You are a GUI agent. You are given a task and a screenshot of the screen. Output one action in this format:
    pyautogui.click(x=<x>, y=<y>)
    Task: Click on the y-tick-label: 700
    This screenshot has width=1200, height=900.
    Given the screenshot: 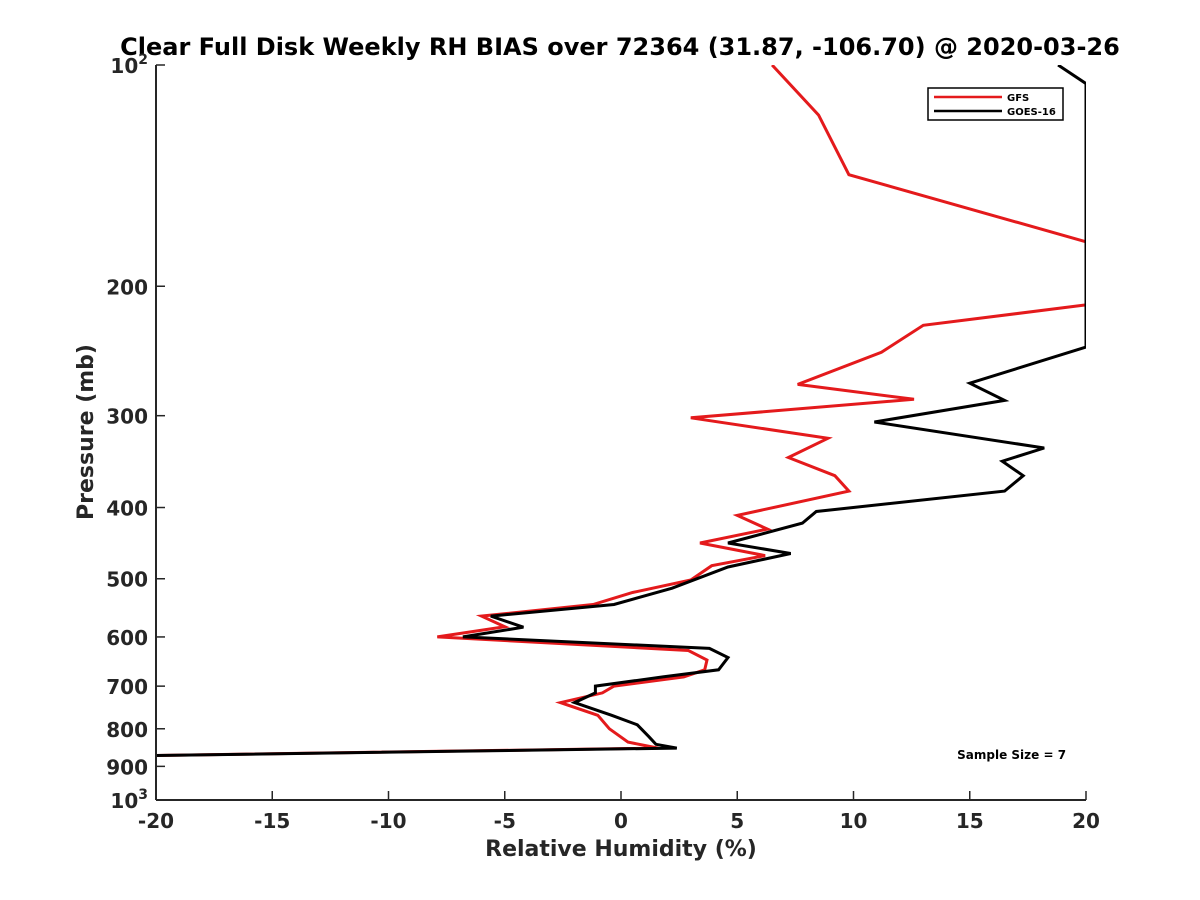 What is the action you would take?
    pyautogui.click(x=127, y=687)
    